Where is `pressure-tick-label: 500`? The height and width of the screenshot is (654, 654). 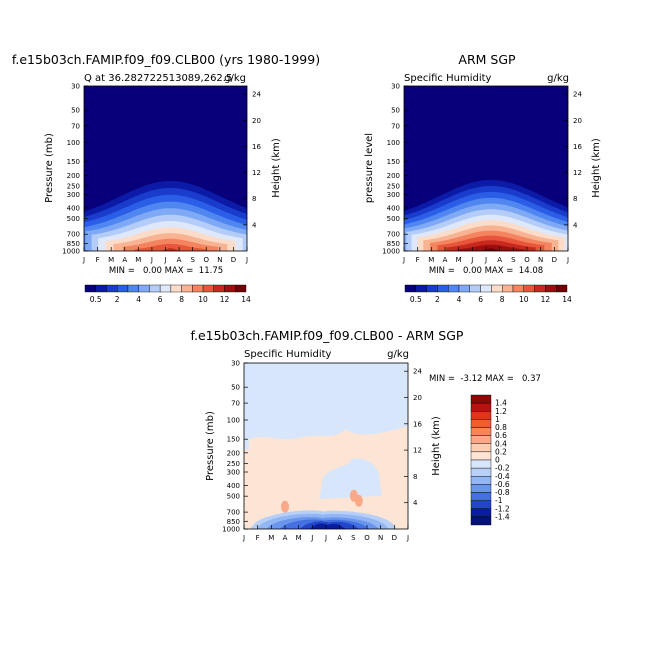
pressure-tick-label: 500 is located at coordinates (393, 219).